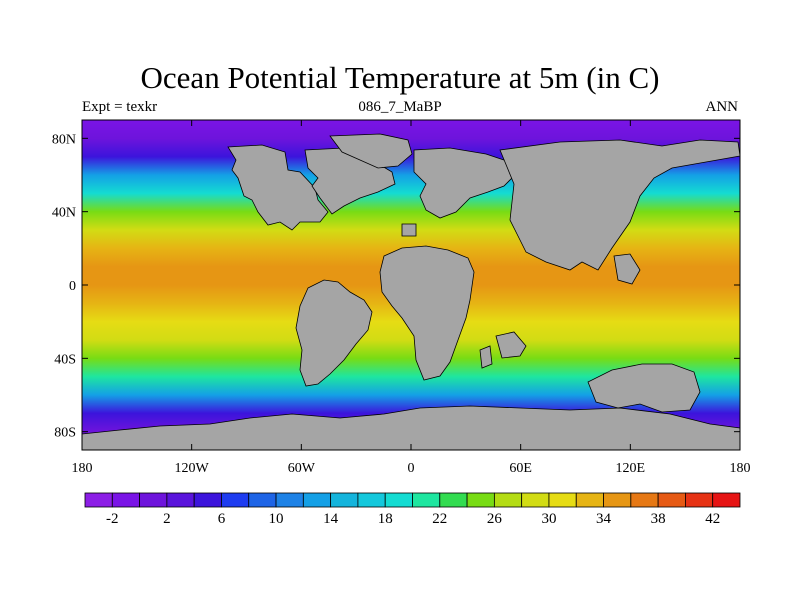 The image size is (800, 600). What do you see at coordinates (412, 509) in the screenshot?
I see `colorbar: -2 2 6 10 14 18 22 26 30 34 38 42` at bounding box center [412, 509].